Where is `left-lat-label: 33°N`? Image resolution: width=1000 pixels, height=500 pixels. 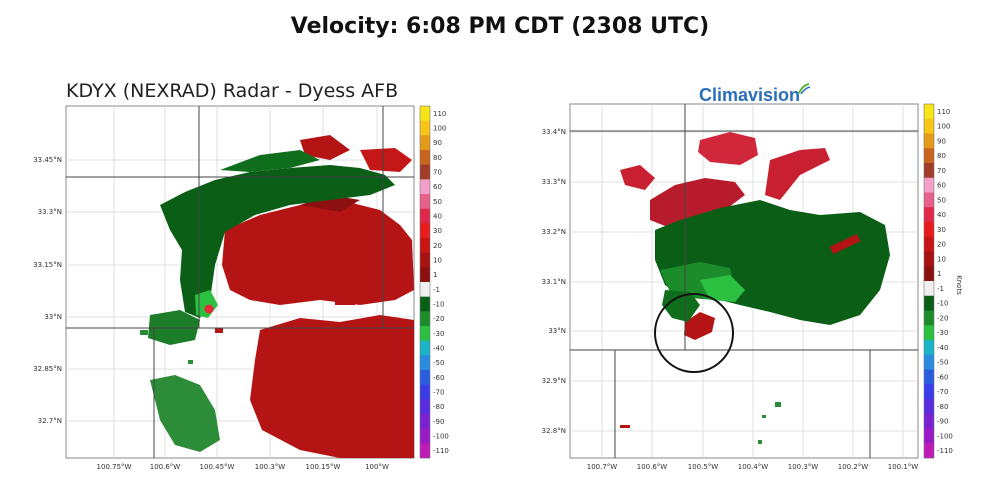 left-lat-label: 33°N is located at coordinates (53, 317).